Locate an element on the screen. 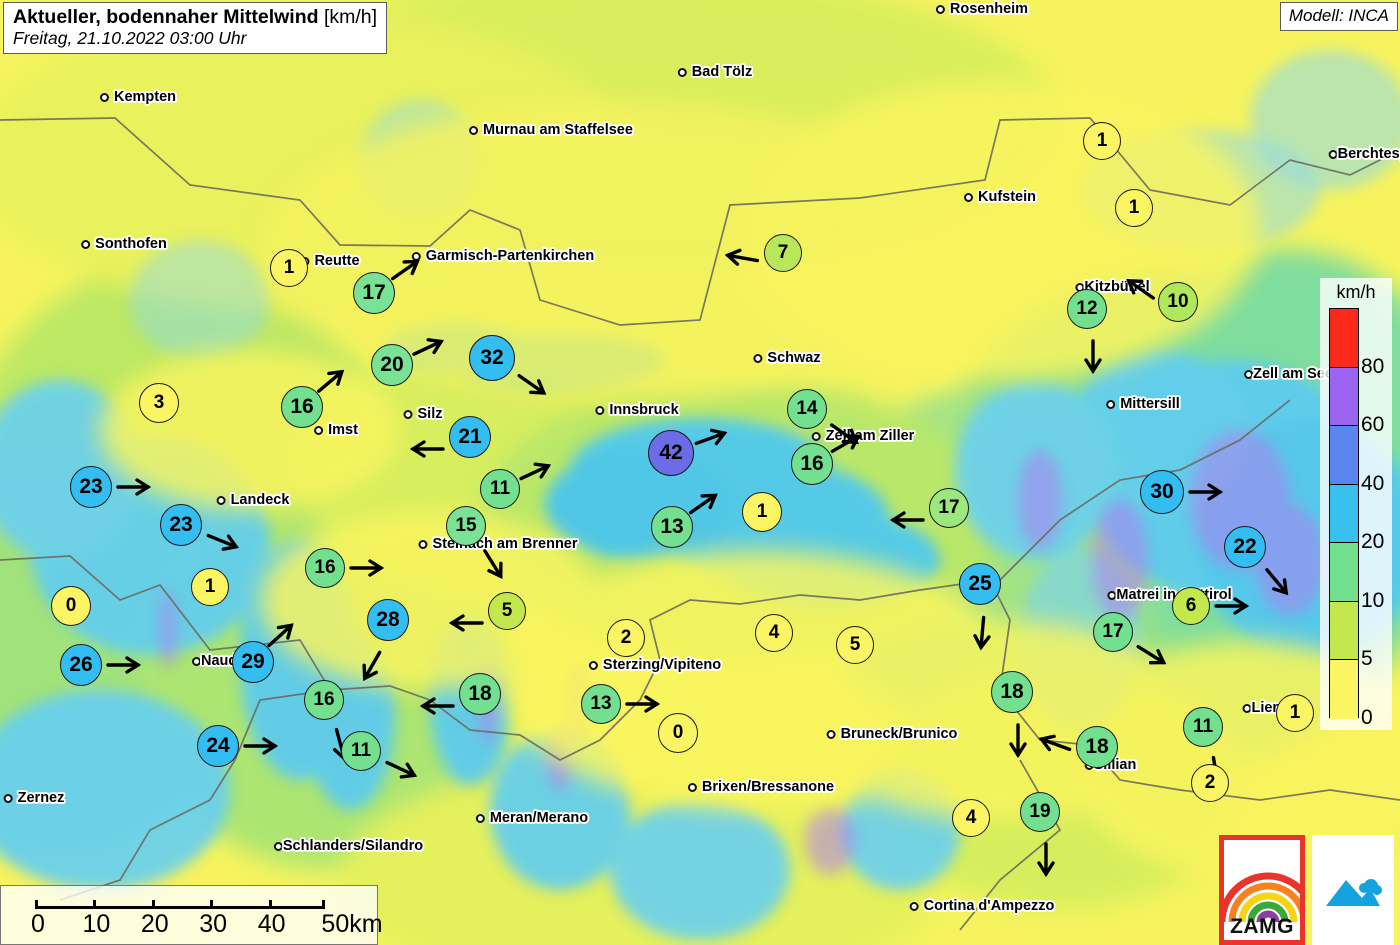 Image resolution: width=1400 pixels, height=945 pixels. wind-station-marker: 19 is located at coordinates (1040, 812).